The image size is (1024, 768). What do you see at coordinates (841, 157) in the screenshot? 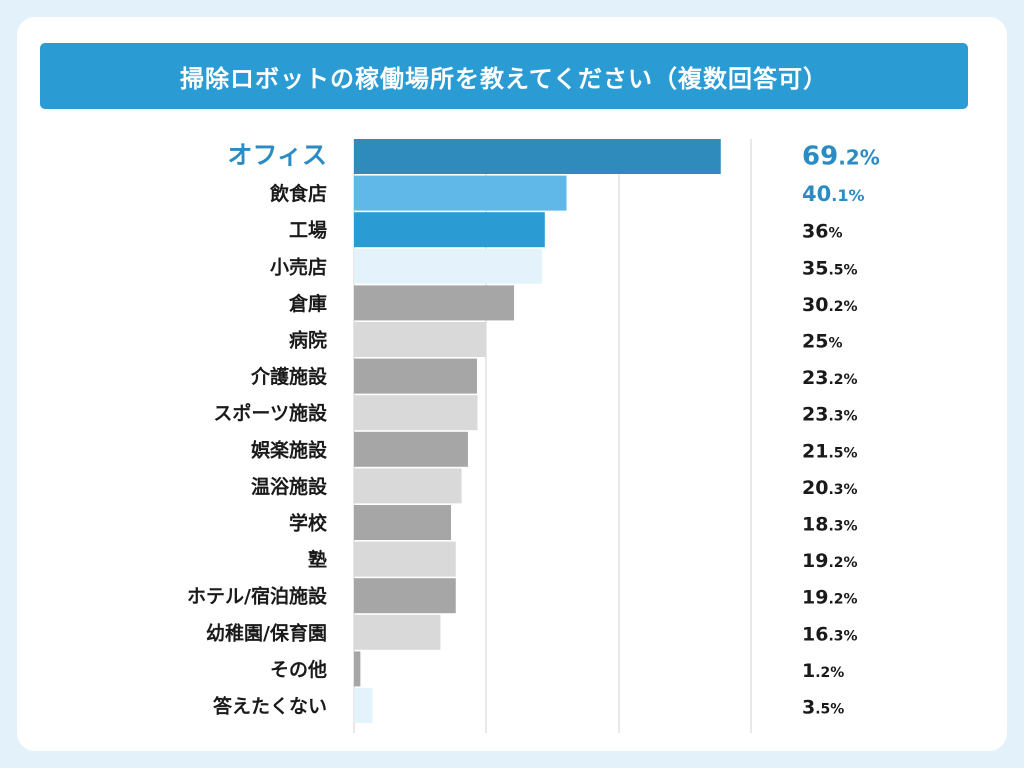
I see `value-label: 69.2%` at bounding box center [841, 157].